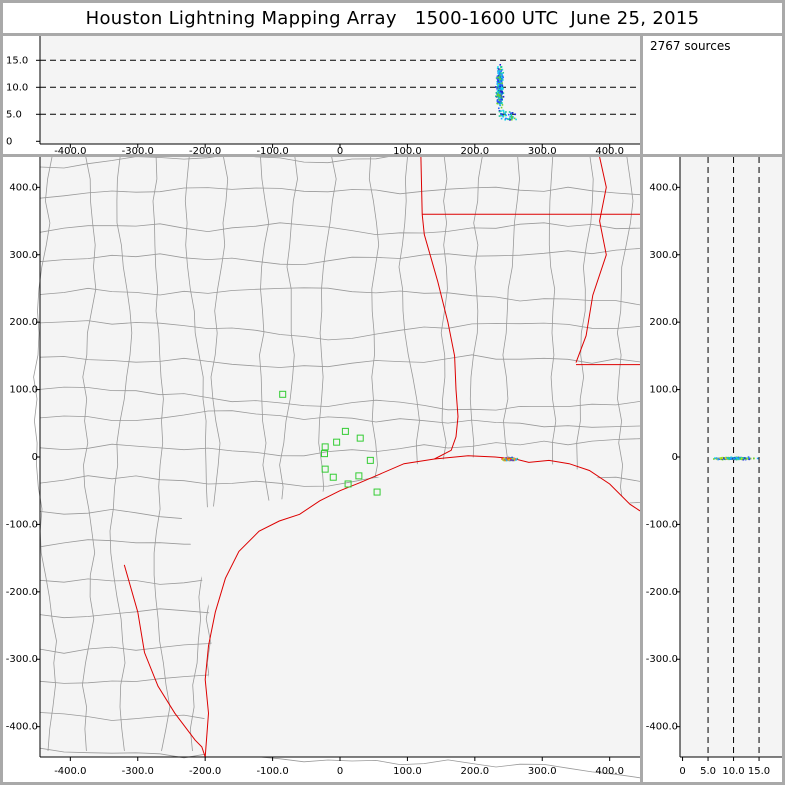 The image size is (785, 785). Describe the element at coordinates (662, 592) in the screenshot. I see `y-tick-label: -200.0` at that location.